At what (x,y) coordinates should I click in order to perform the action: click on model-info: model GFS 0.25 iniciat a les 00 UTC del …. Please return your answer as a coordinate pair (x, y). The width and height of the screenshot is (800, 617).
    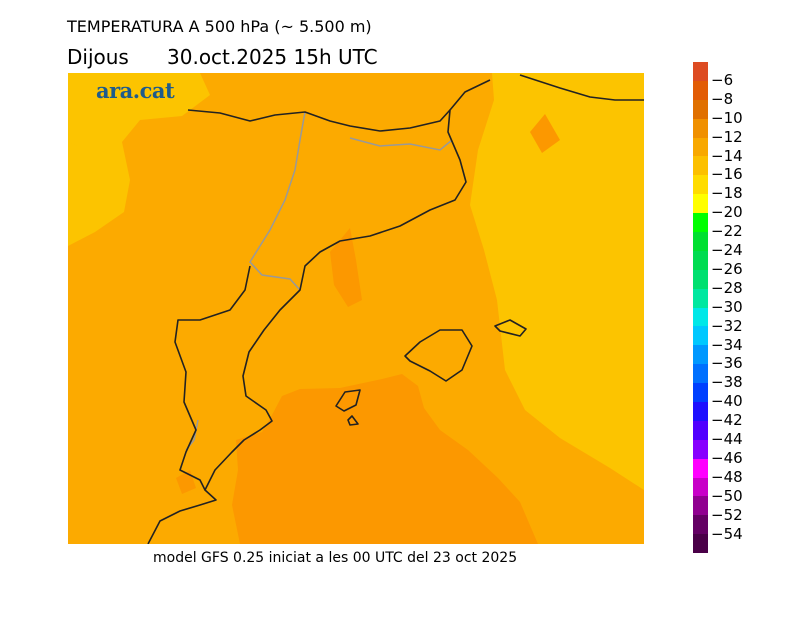
    Looking at the image, I should click on (335, 558).